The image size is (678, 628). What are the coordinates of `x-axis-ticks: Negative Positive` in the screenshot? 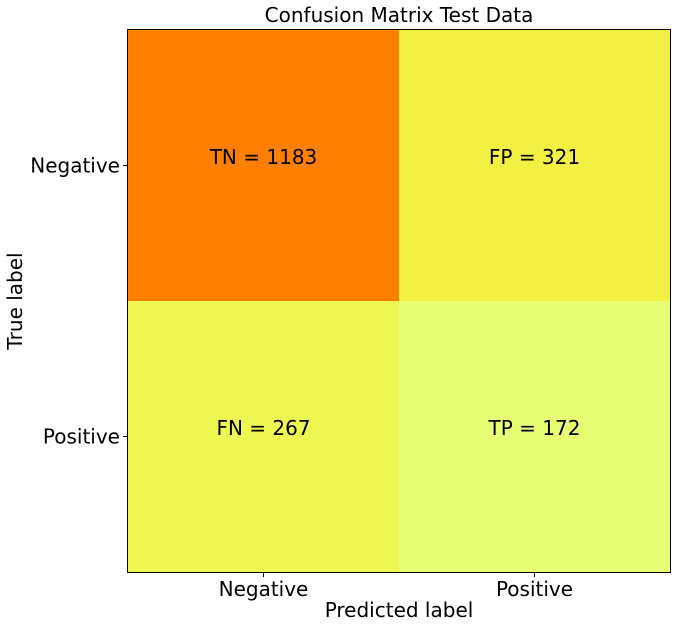 It's located at (396, 586).